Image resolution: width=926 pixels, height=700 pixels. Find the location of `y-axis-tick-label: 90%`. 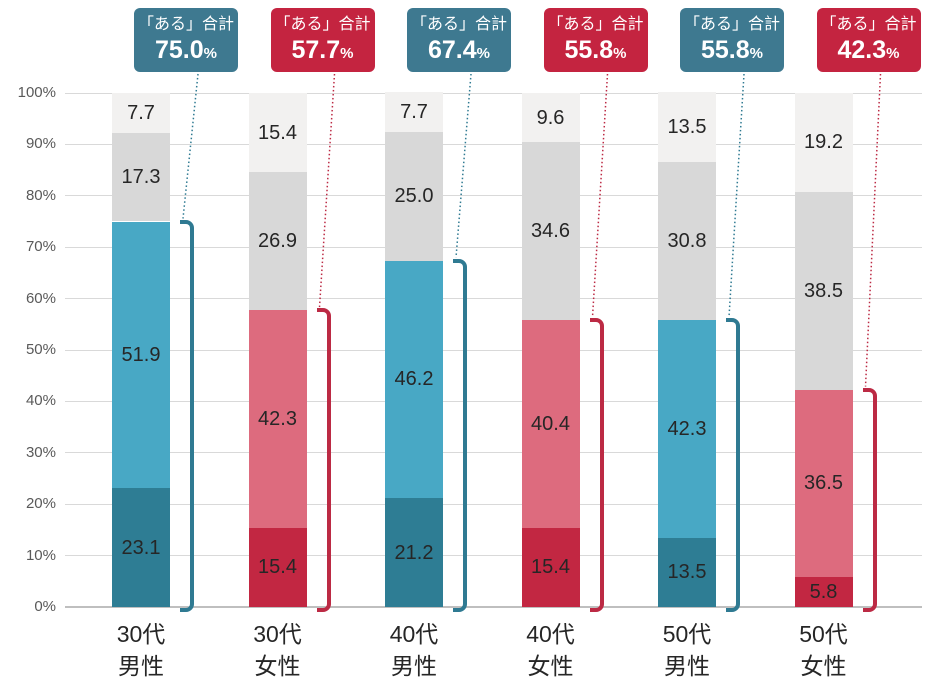

y-axis-tick-label: 90% is located at coordinates (40, 144).